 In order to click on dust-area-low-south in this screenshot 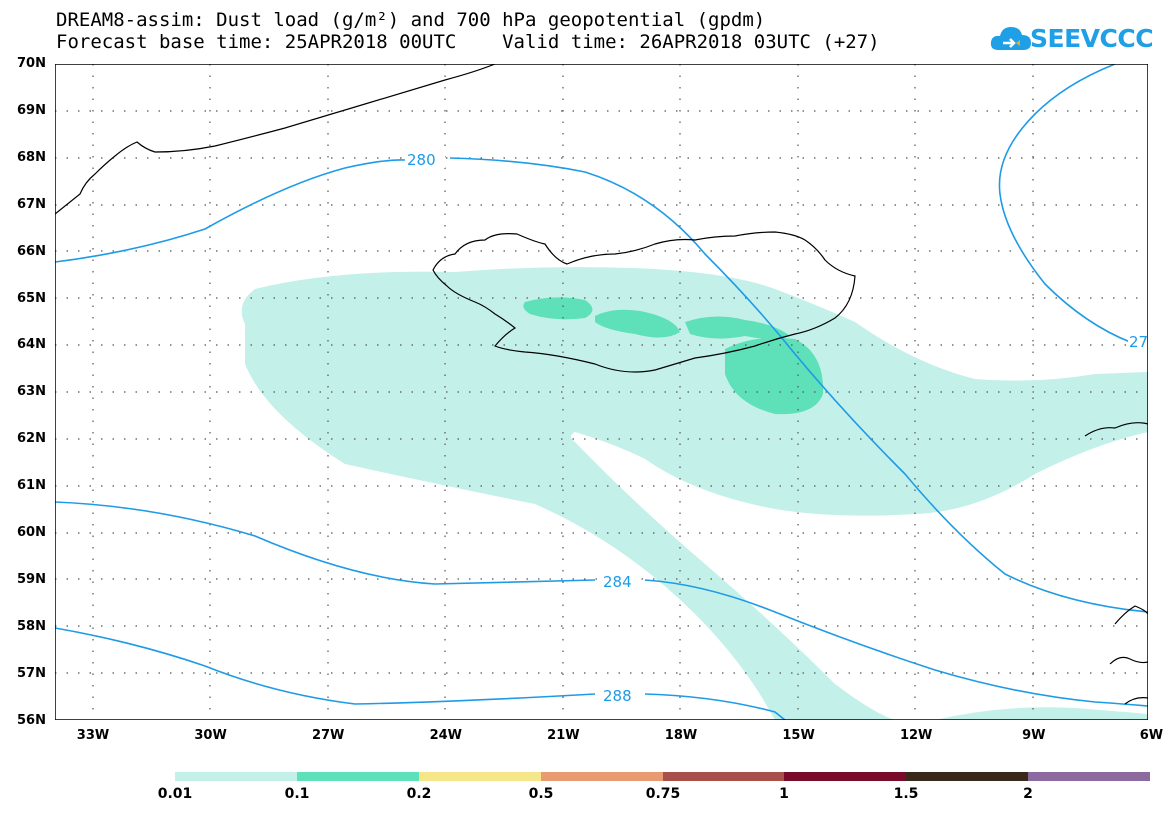, I will do `click(1041, 713)`.